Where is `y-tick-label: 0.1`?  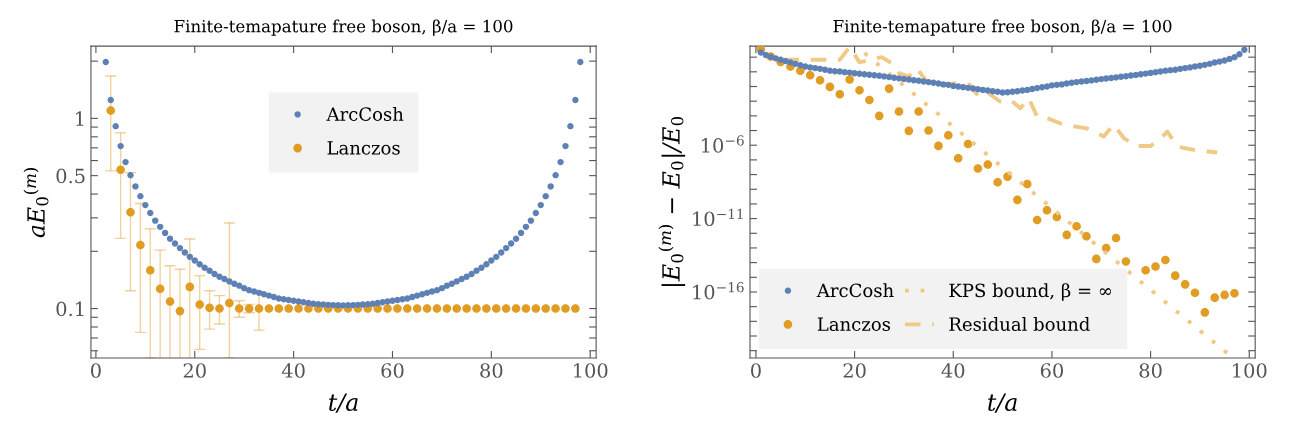
y-tick-label: 0.1 is located at coordinates (70, 309).